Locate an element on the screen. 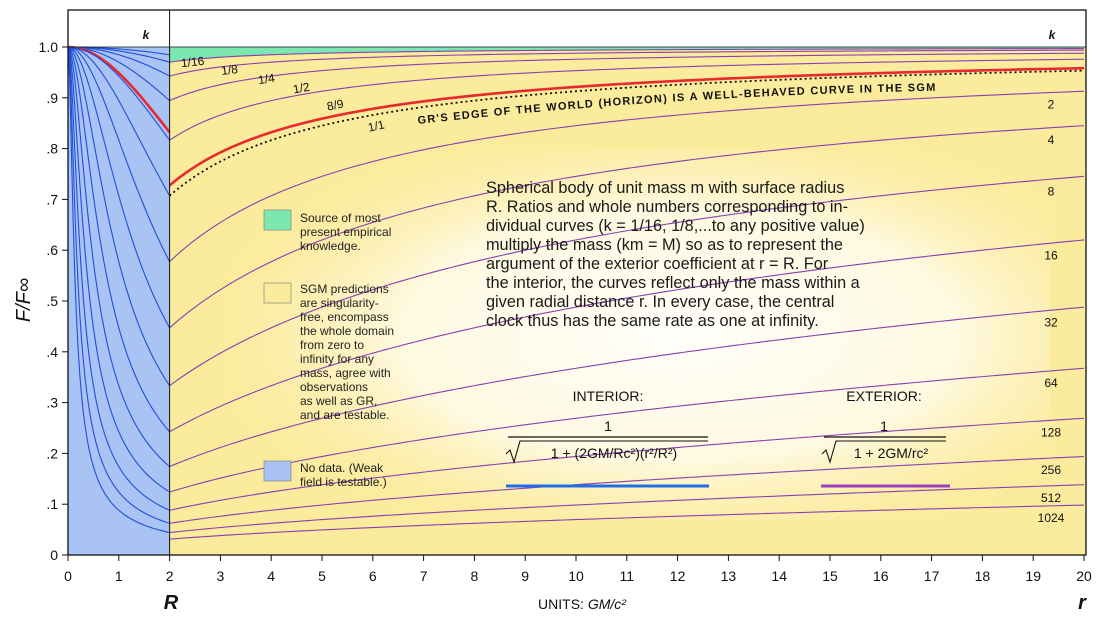 This screenshot has height=617, width=1104. x-tick-label-10: 10 is located at coordinates (576, 576).